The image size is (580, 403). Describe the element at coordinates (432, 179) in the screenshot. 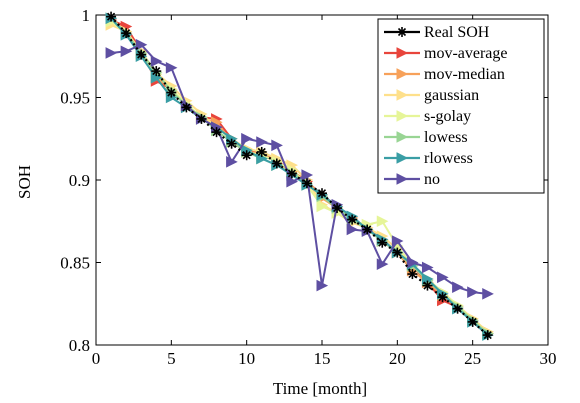

I see `legend-label: no` at that location.